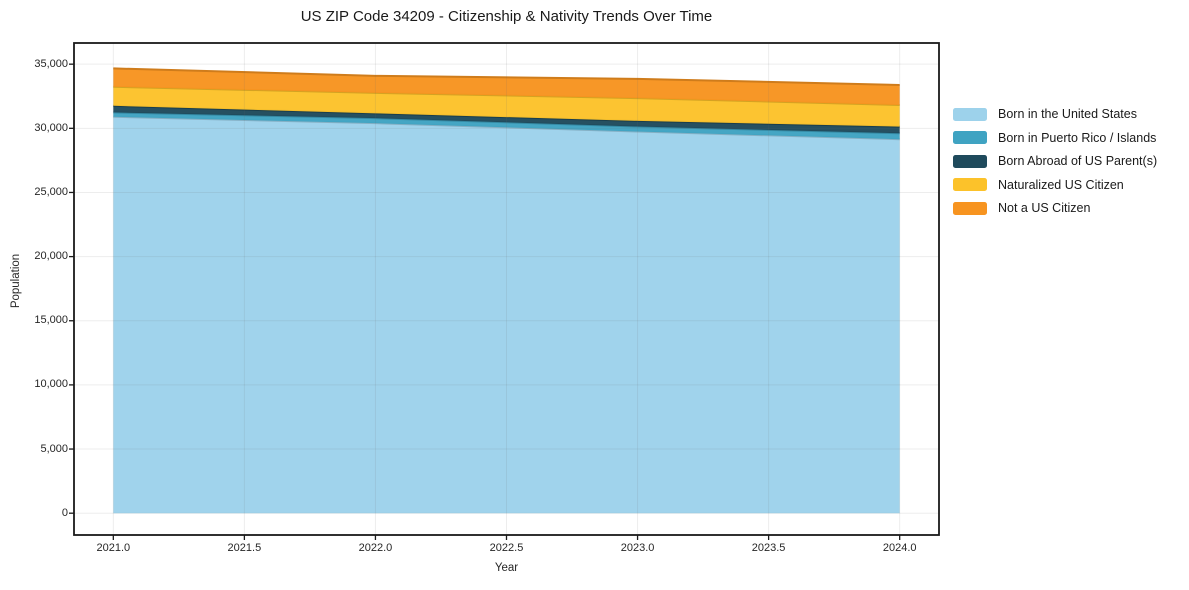 The image size is (1189, 590). What do you see at coordinates (506, 548) in the screenshot?
I see `x-tick-label: 2022.5` at bounding box center [506, 548].